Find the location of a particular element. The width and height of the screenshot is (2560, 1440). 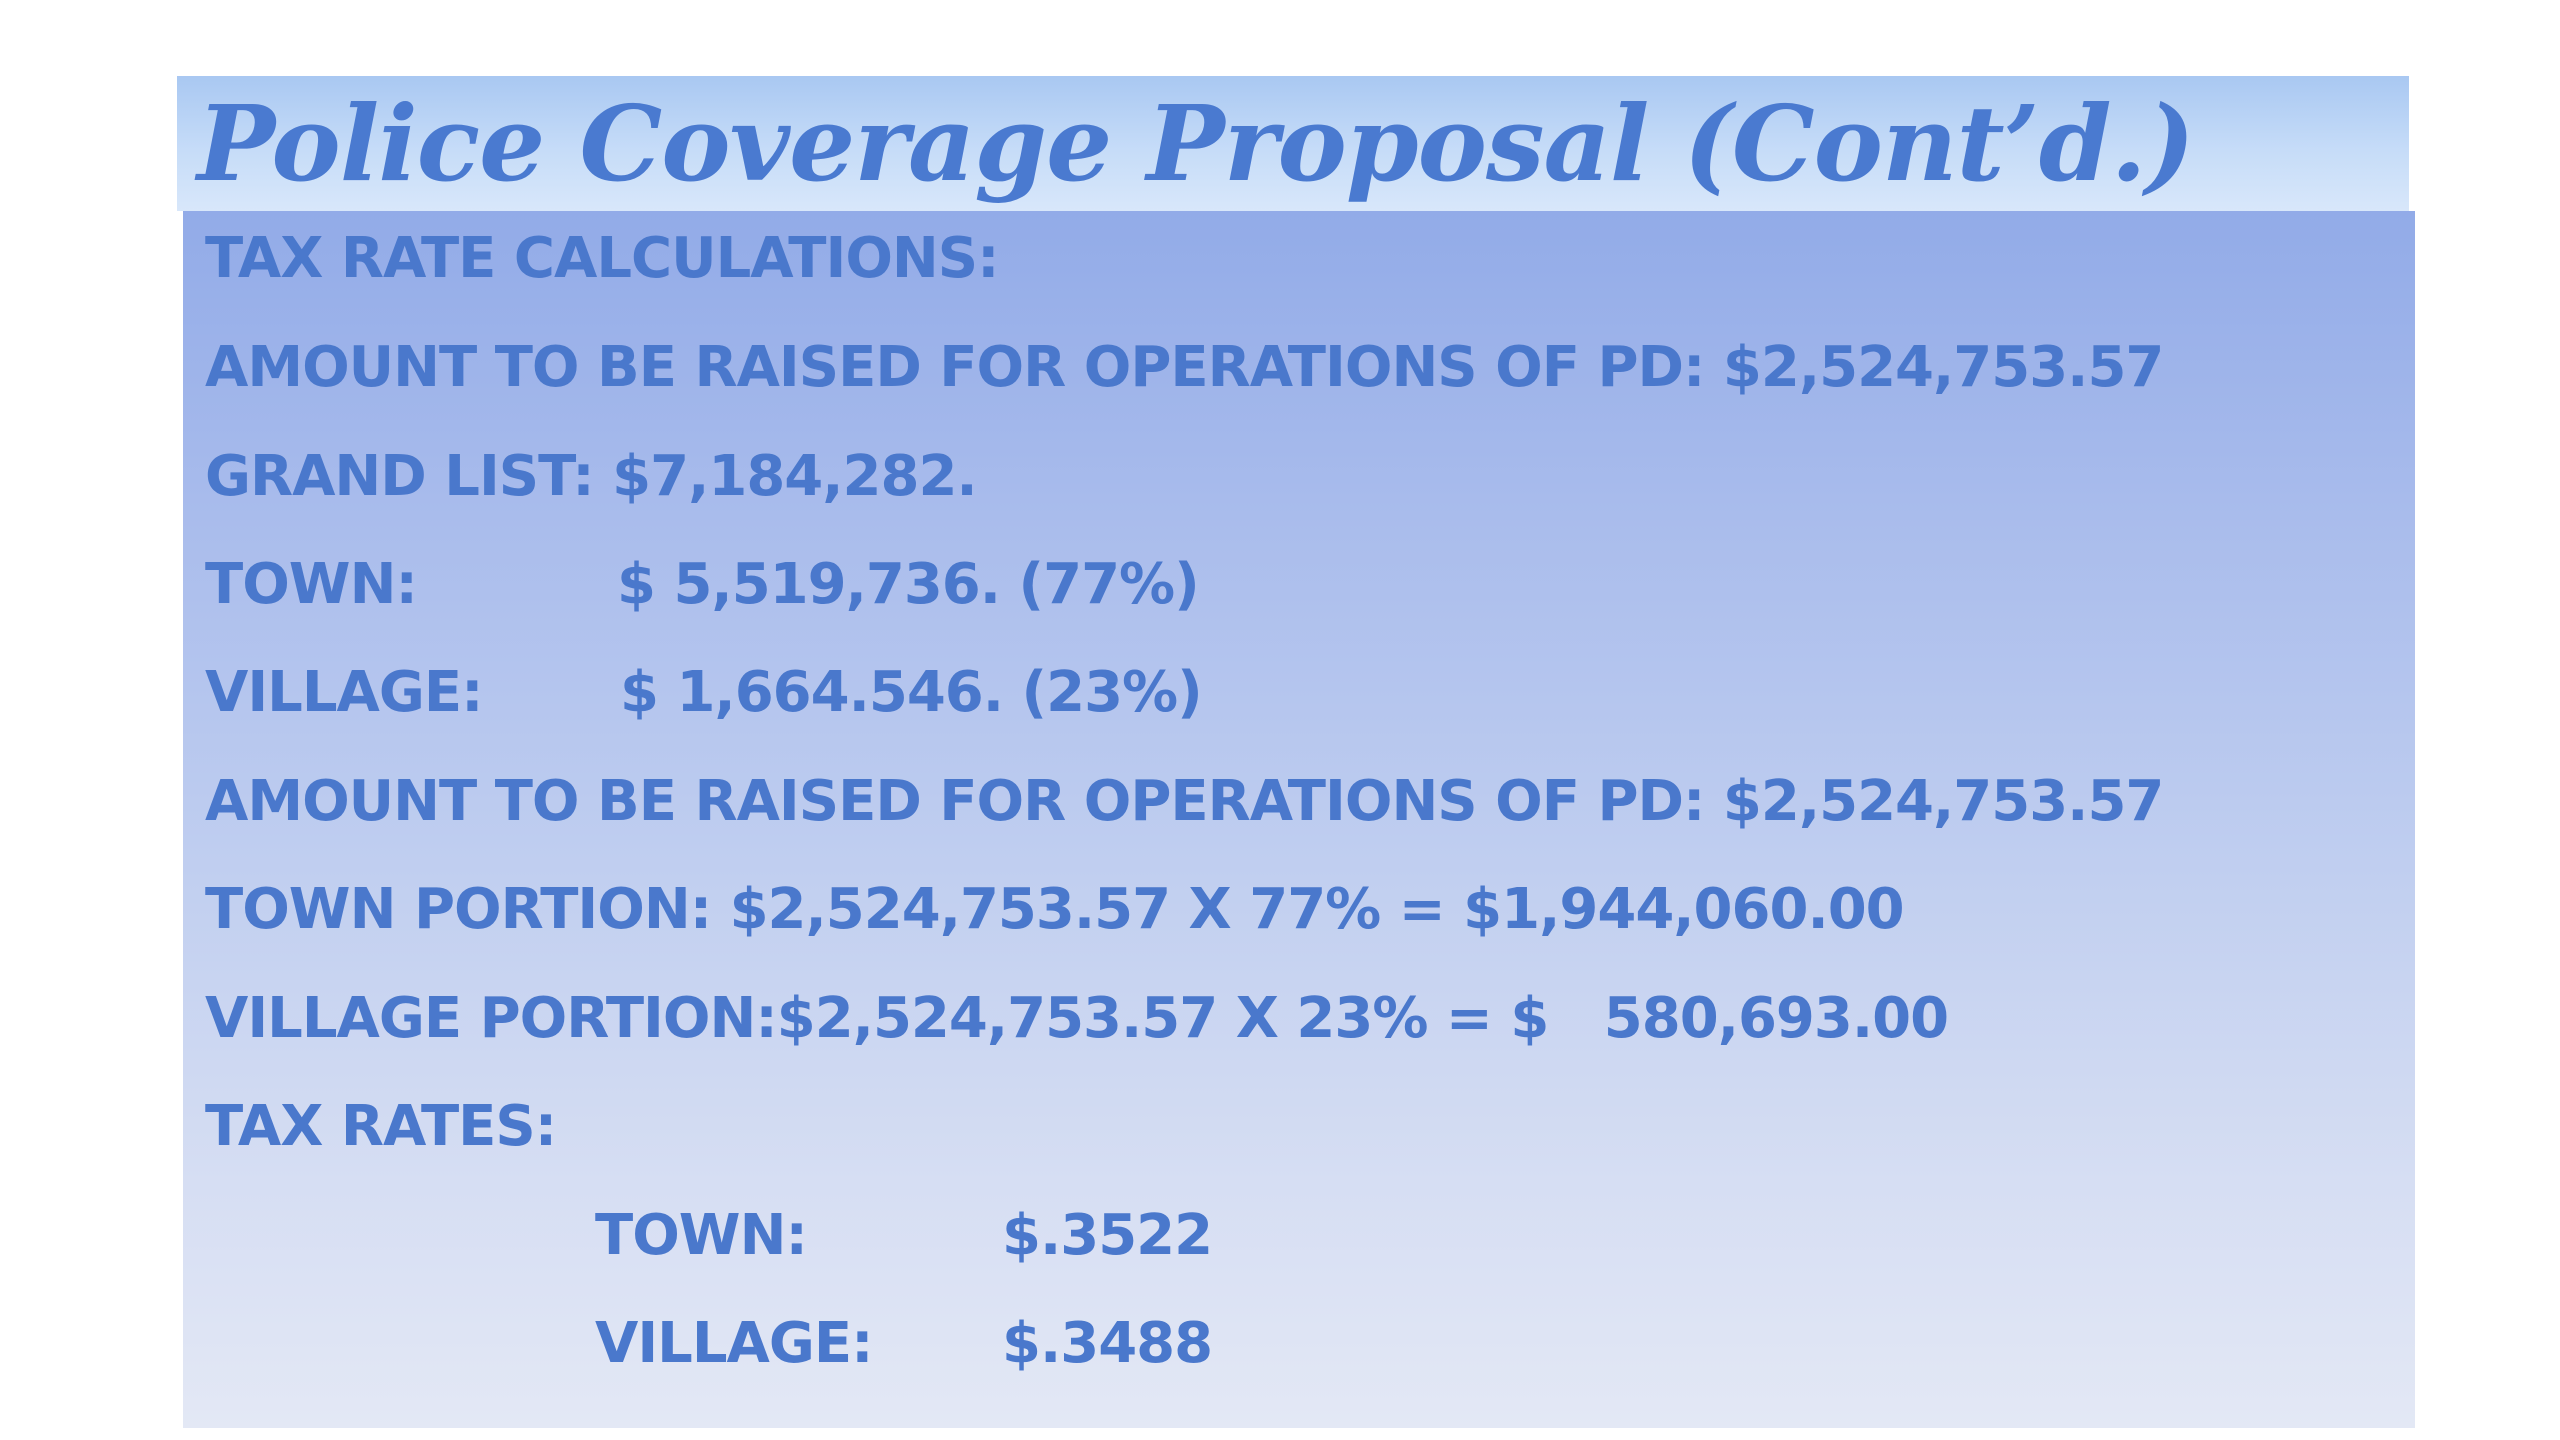

tax-rate-calculations-heading: TAX RATE CALCULATIONS: is located at coordinates (602, 258).